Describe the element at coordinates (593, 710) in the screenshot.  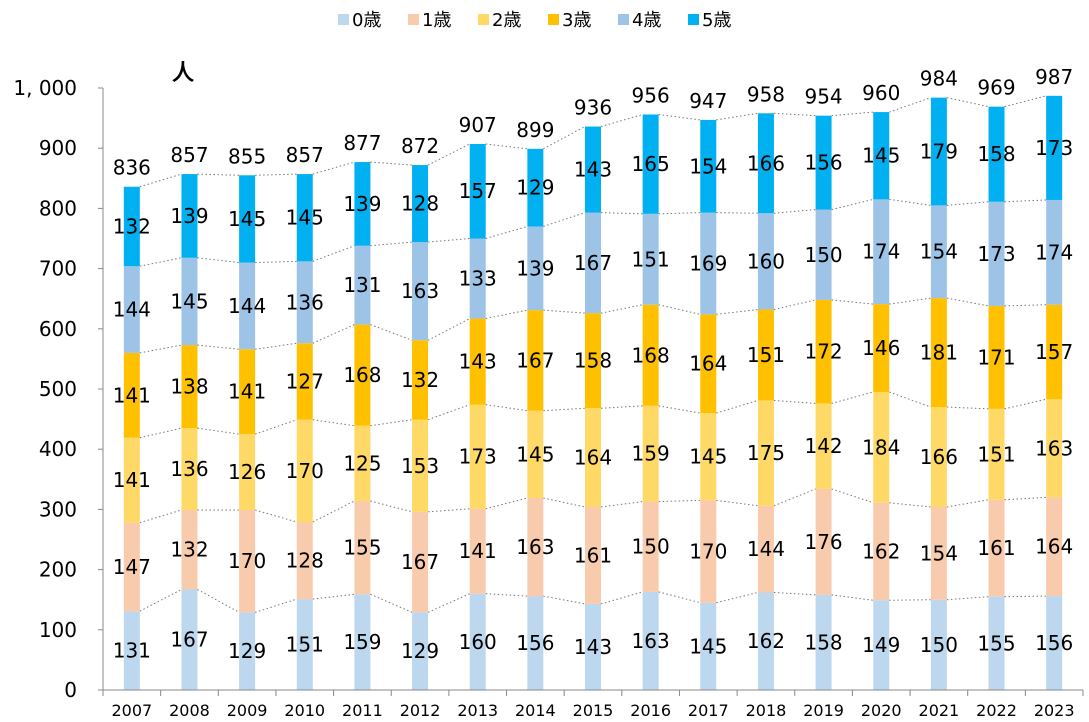
I see `x-tick-label: 2015` at that location.